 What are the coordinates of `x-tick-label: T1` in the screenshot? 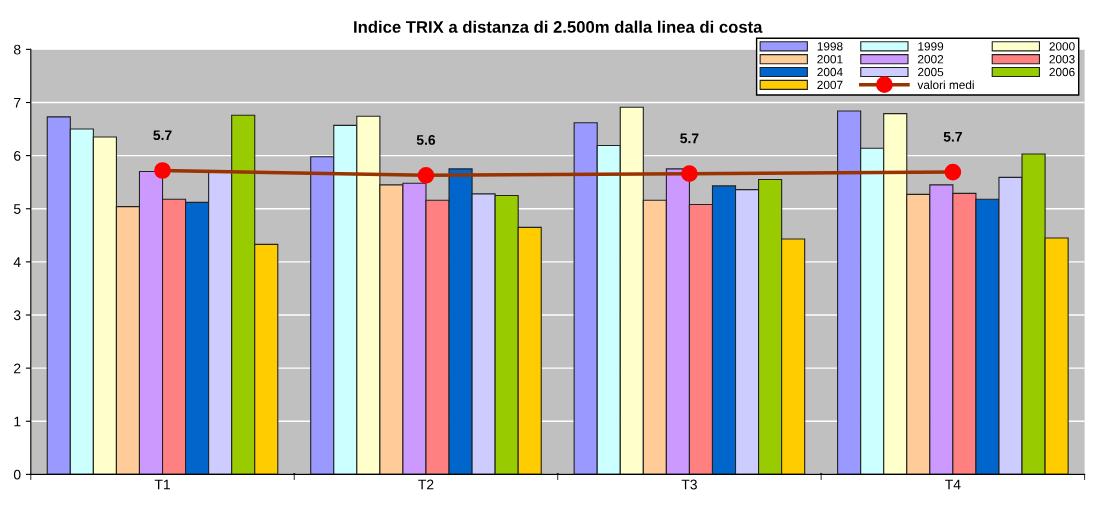 It's located at (162, 484).